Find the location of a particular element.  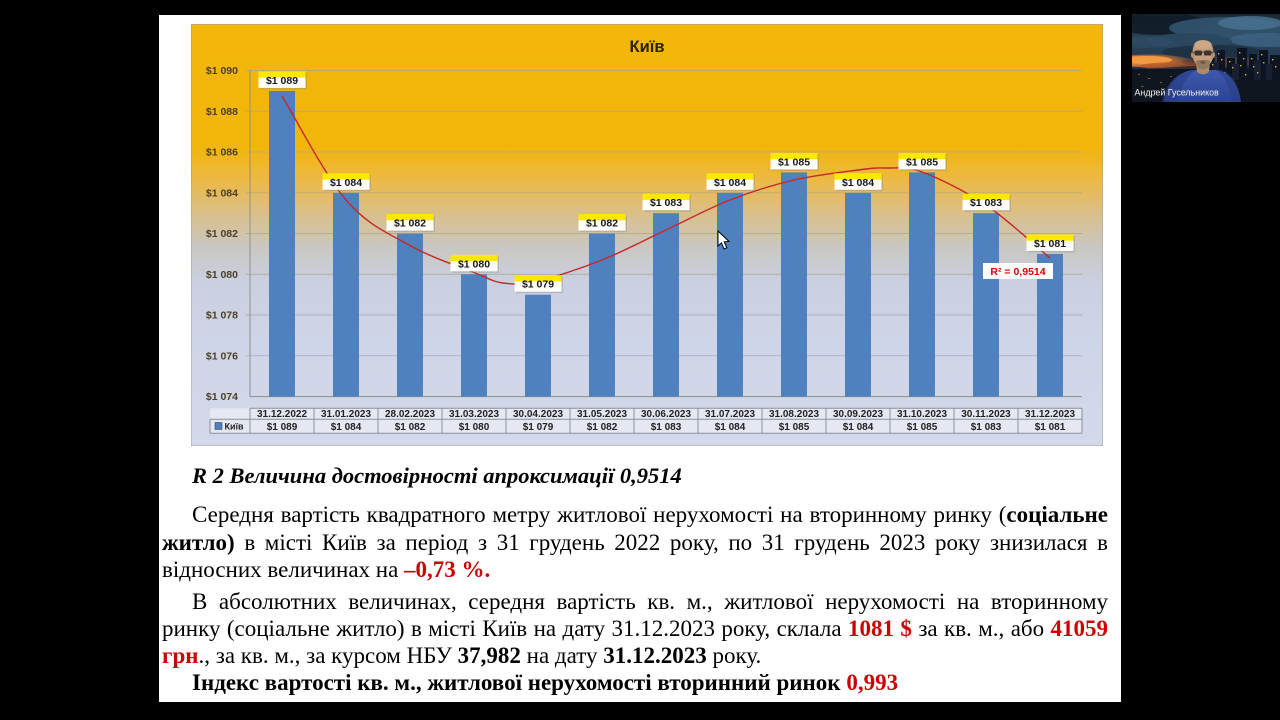

svg-text: 31.08.2023 is located at coordinates (794, 414).